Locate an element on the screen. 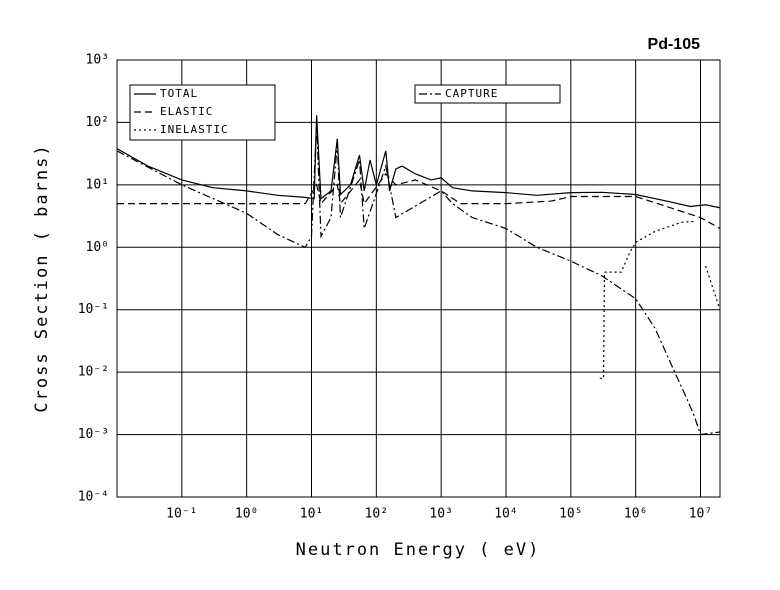 The width and height of the screenshot is (780, 590). legend-label: CAPTURE is located at coordinates (471, 93).